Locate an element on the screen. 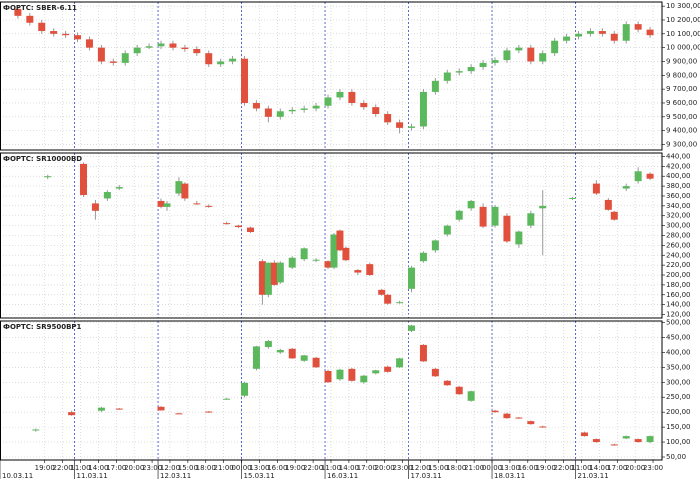 This screenshot has width=700, height=480. x-tick-label: 11:00 is located at coordinates (581, 468).